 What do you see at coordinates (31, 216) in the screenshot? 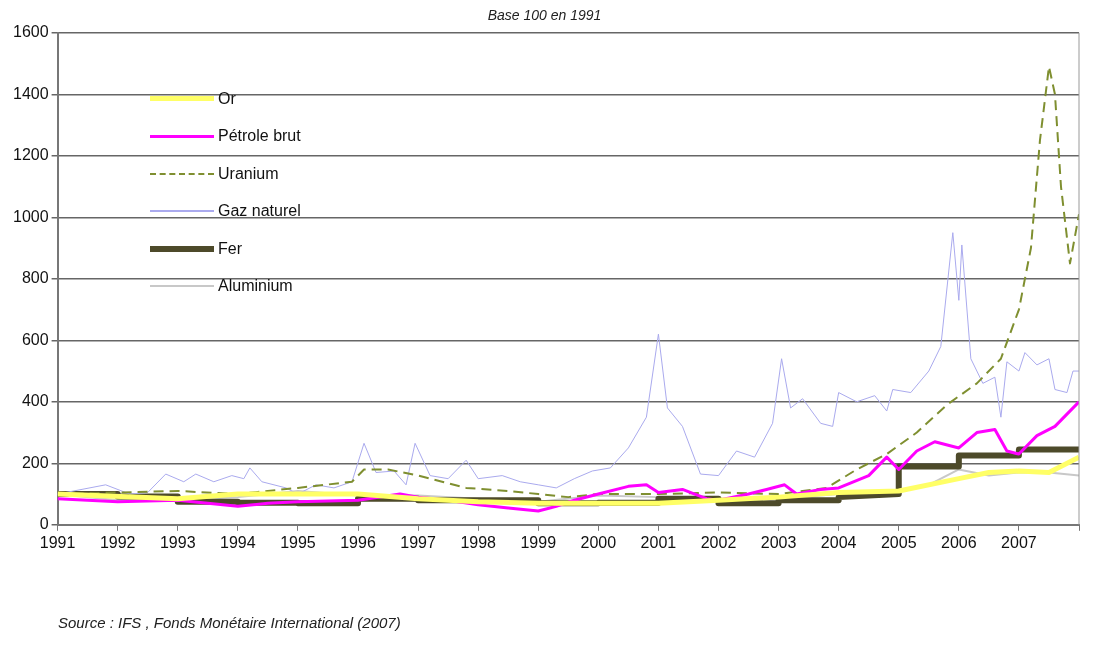
I see `y-tick-label: 1000` at bounding box center [31, 216].